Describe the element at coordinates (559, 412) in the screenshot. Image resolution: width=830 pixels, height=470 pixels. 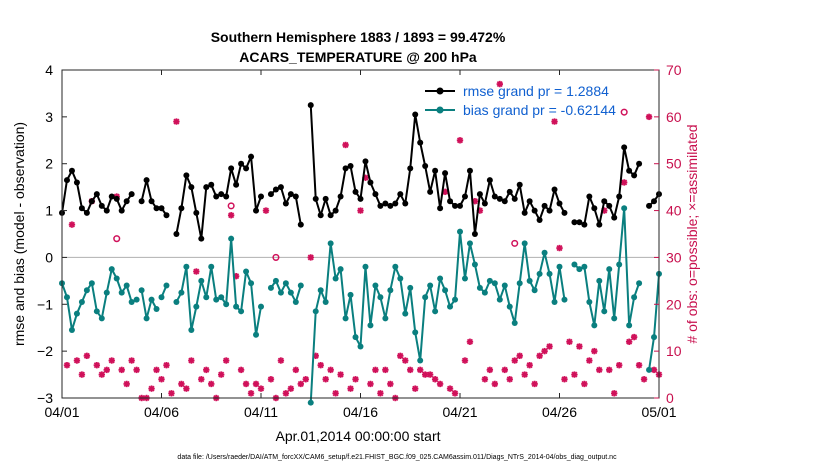
I see `x-tick-label: 04/26` at that location.